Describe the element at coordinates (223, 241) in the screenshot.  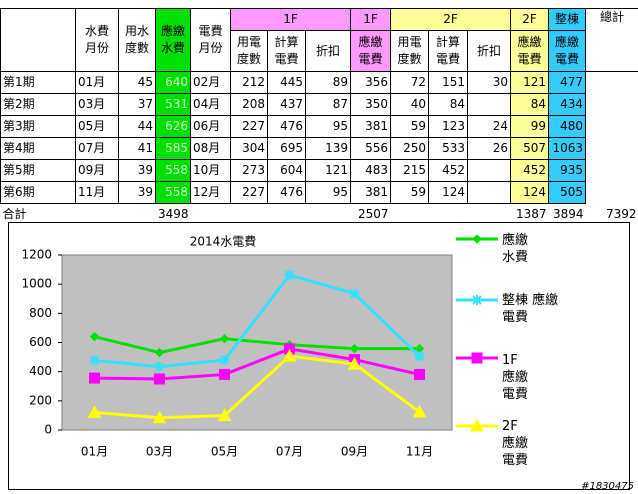
I see `chart-title: 2014水電費` at that location.